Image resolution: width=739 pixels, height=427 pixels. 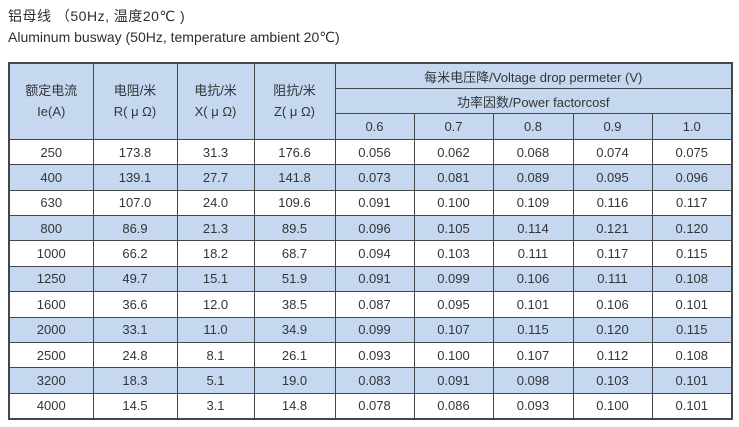 I want to click on col-header-resistance: 电阻/米 R( μ Ω), so click(x=135, y=101).